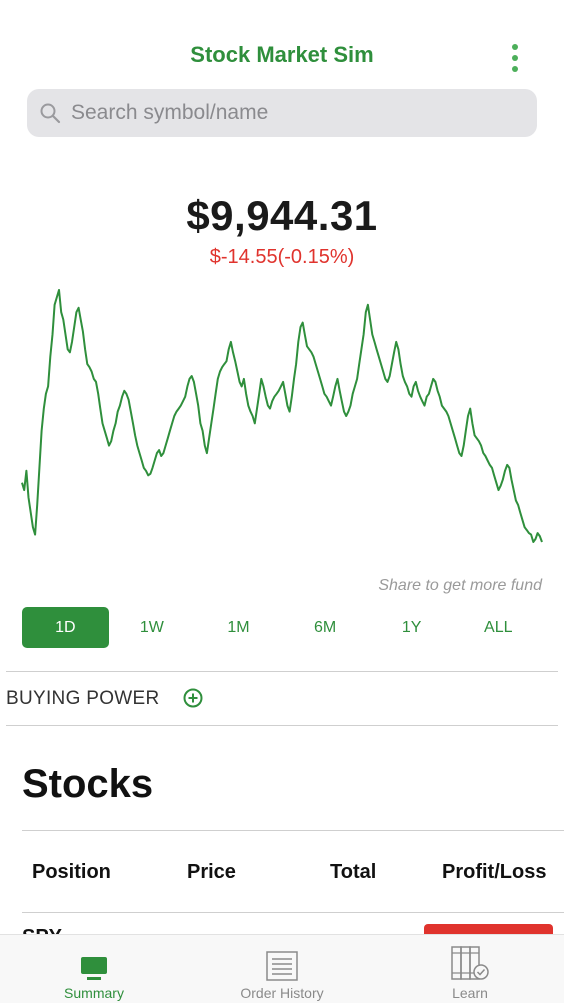 Image resolution: width=564 pixels, height=1003 pixels. What do you see at coordinates (238, 627) in the screenshot?
I see `range-1m-button: 1M` at bounding box center [238, 627].